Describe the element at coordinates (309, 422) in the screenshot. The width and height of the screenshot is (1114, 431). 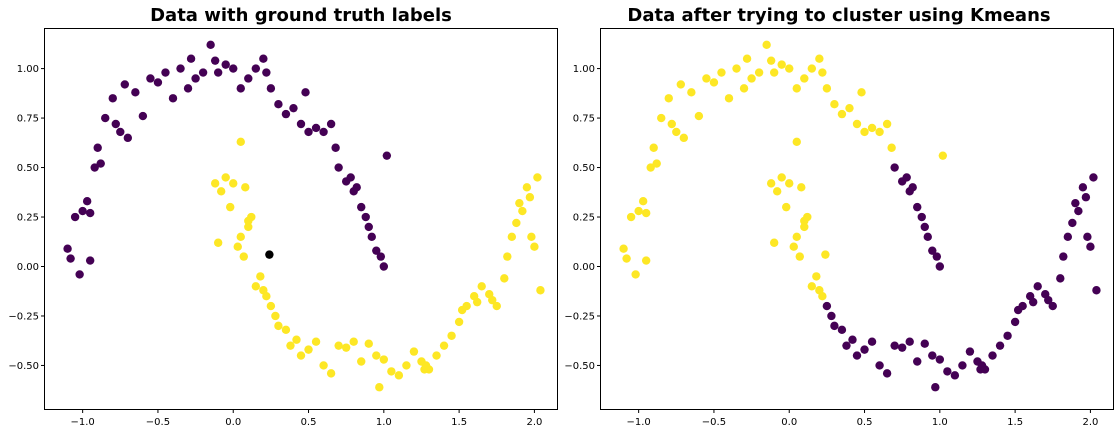
I see `left-x-tick-label: 0.5` at that location.